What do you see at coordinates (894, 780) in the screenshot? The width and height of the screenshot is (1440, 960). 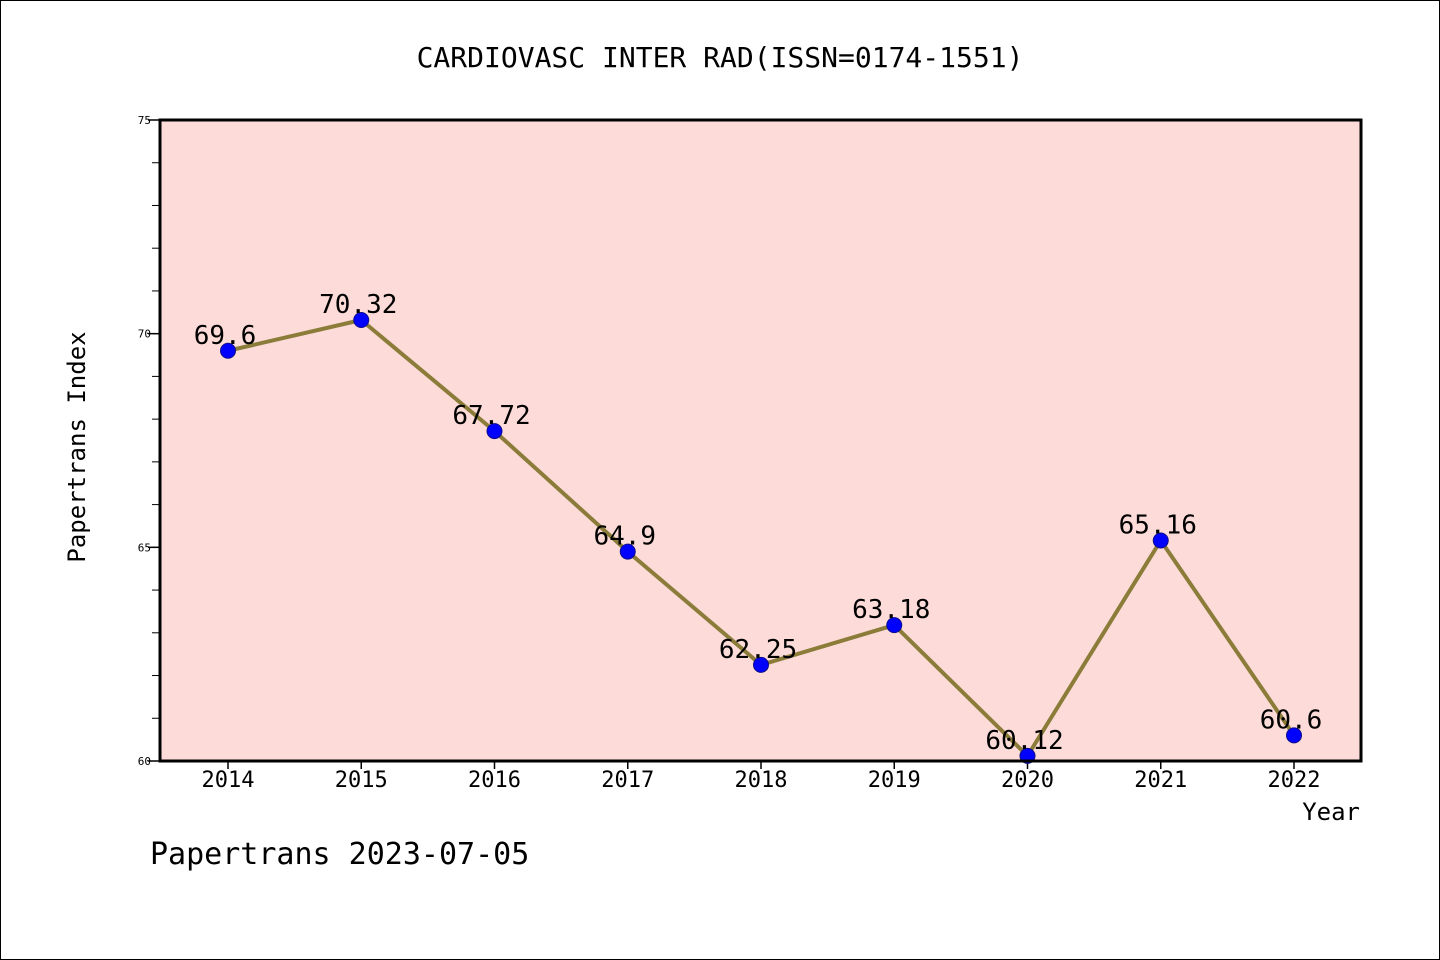 I see `x-tick-label: 2019` at bounding box center [894, 780].